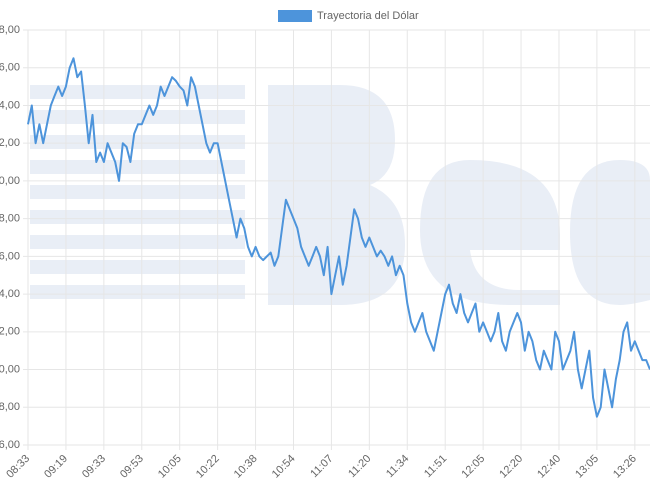 This screenshot has width=650, height=487. I want to click on x-tick-label: 13:05, so click(587, 467).